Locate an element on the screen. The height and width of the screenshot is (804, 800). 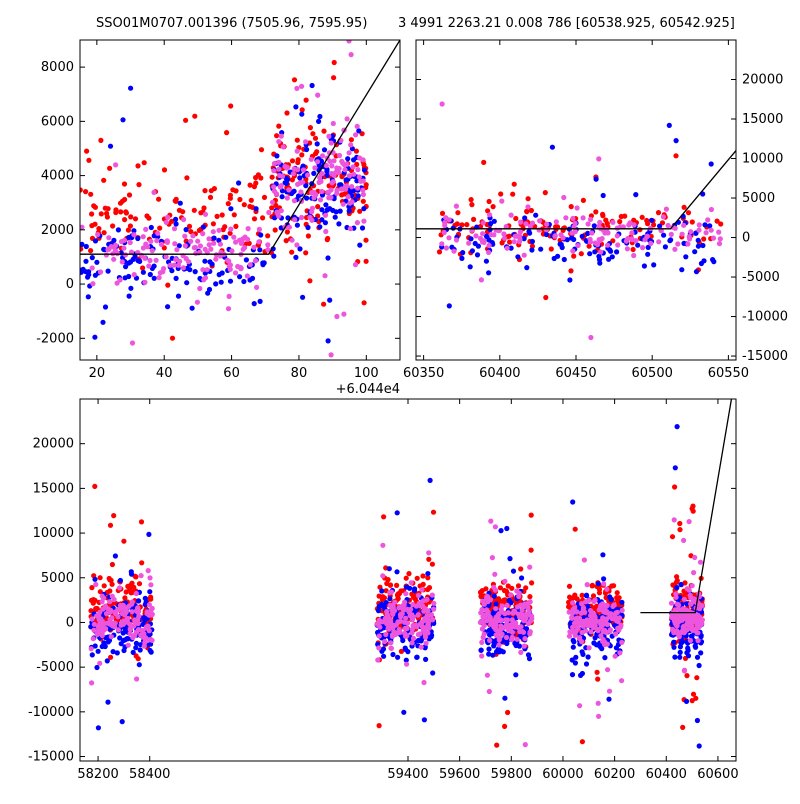
y-tick-label: -2000 is located at coordinates (55, 338).